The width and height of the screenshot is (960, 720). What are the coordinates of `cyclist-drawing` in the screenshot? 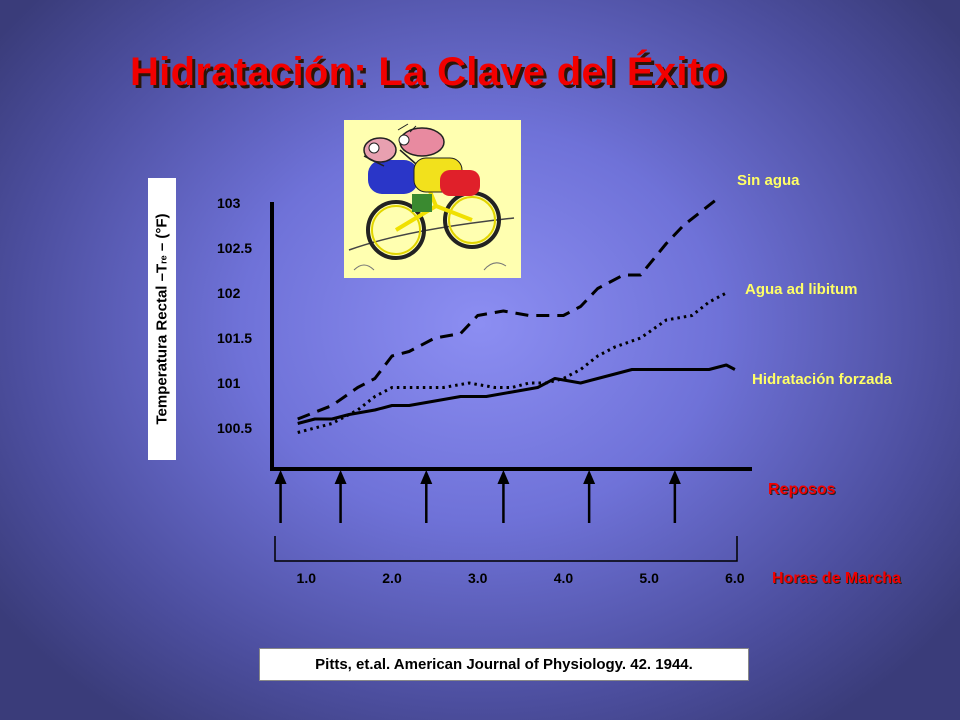 It's located at (431, 197).